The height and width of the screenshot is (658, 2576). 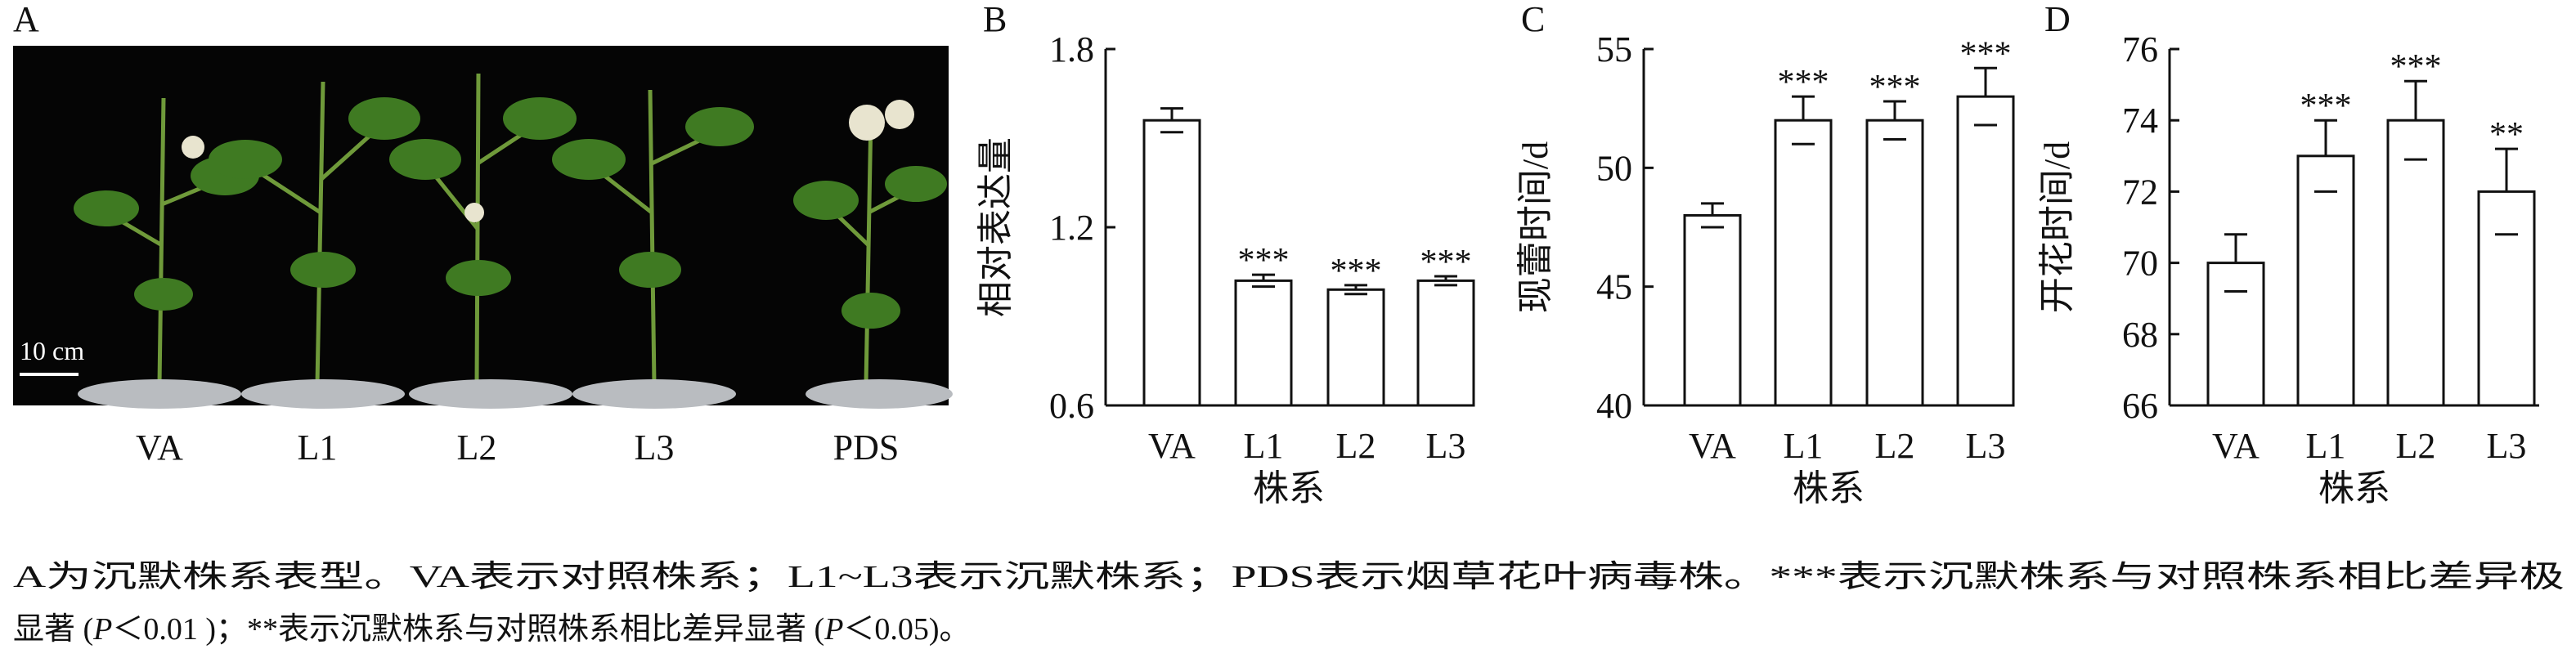 What do you see at coordinates (1071, 406) in the screenshot?
I see `y-tick-label: 0.6` at bounding box center [1071, 406].